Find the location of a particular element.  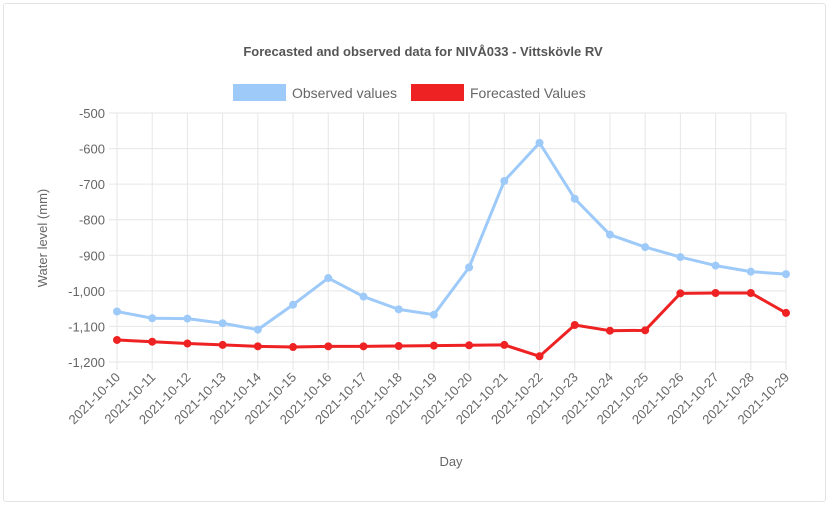

legend-item-observed: Observed values is located at coordinates (315, 92).